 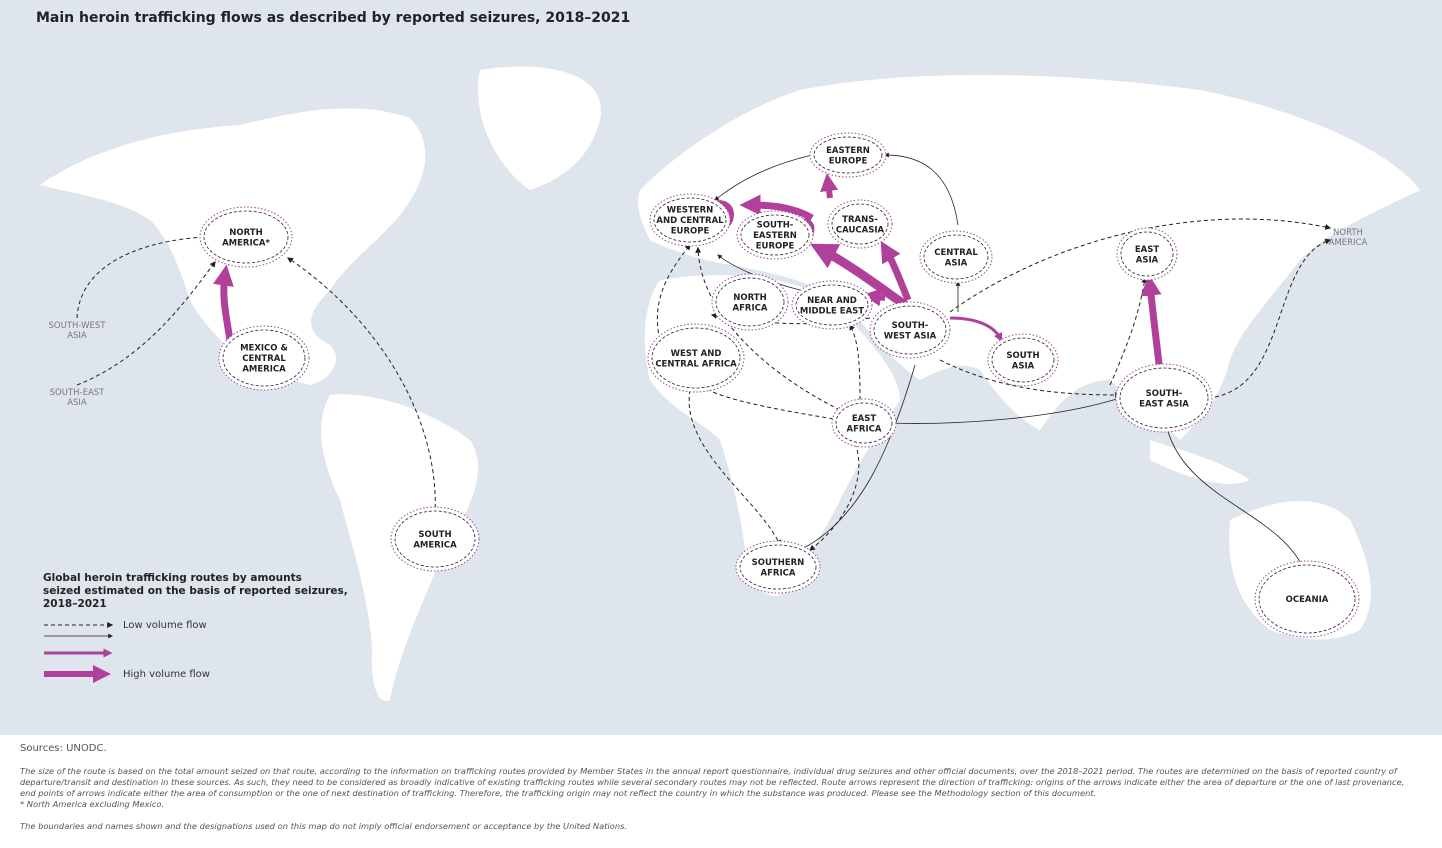 I want to click on region-label: WESTERN, so click(x=690, y=211).